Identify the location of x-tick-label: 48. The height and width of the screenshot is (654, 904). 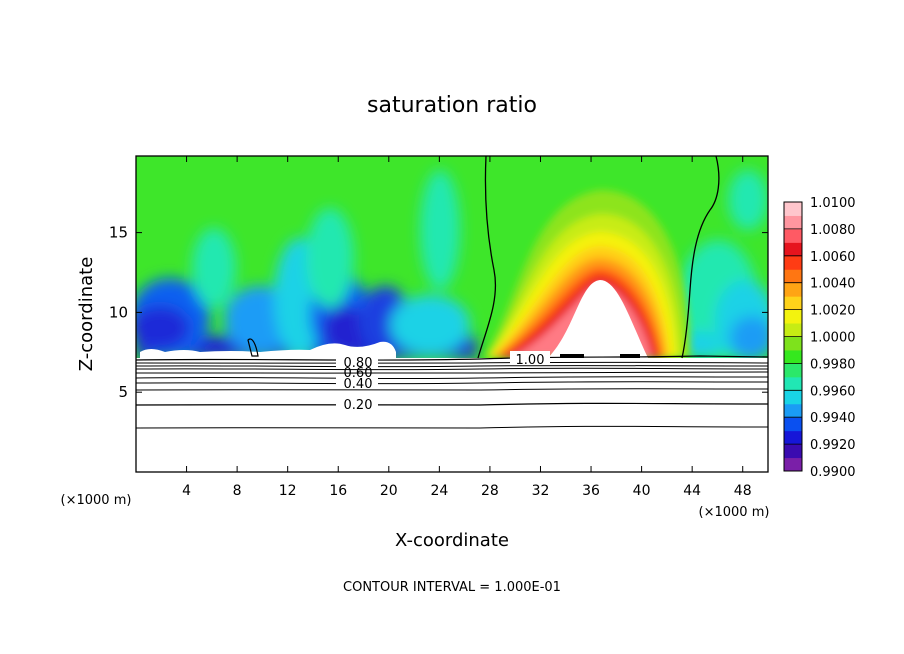
(743, 491).